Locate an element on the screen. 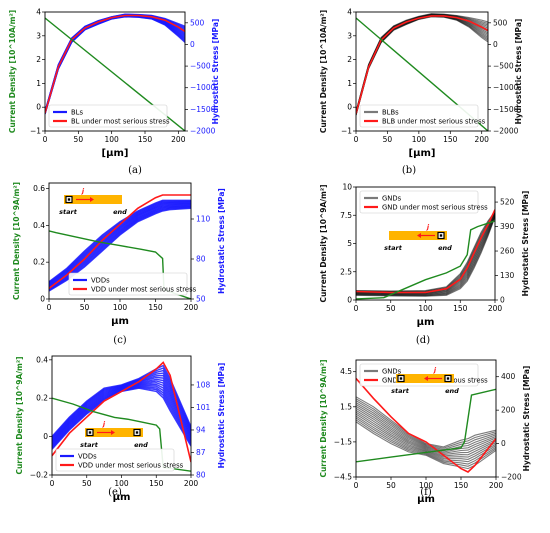  y-left-tick-label: 10 is located at coordinates (347, 187).